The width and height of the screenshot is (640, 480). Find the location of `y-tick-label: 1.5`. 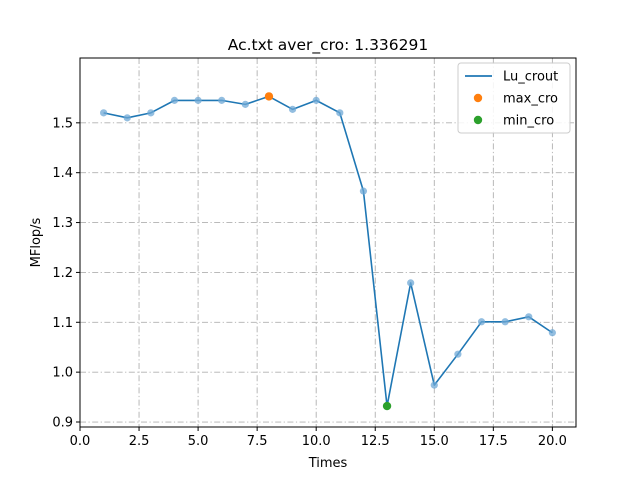

y-tick-label: 1.5 is located at coordinates (62, 123).